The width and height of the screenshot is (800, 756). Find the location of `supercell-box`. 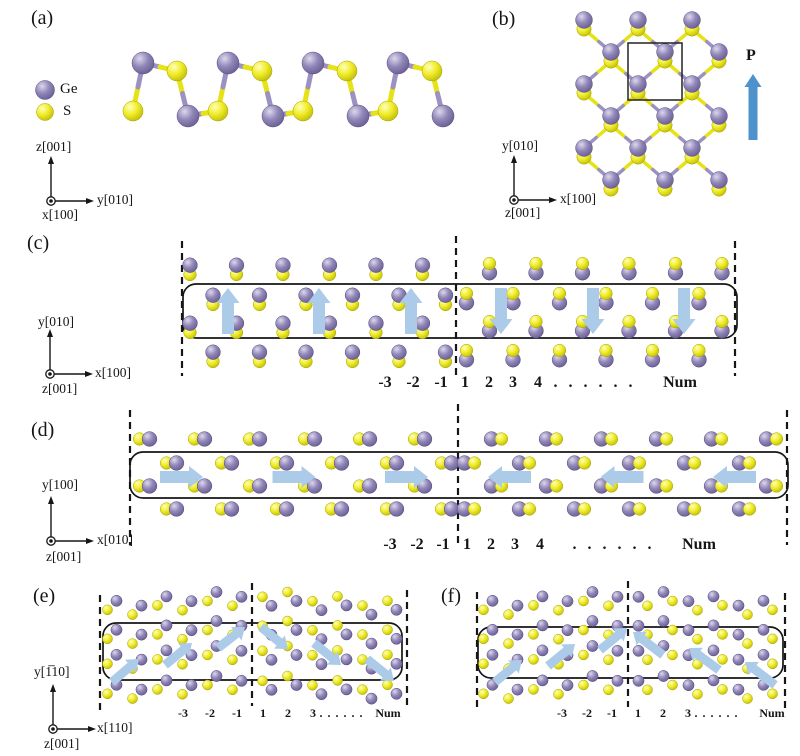

supercell-box is located at coordinates (252, 651).